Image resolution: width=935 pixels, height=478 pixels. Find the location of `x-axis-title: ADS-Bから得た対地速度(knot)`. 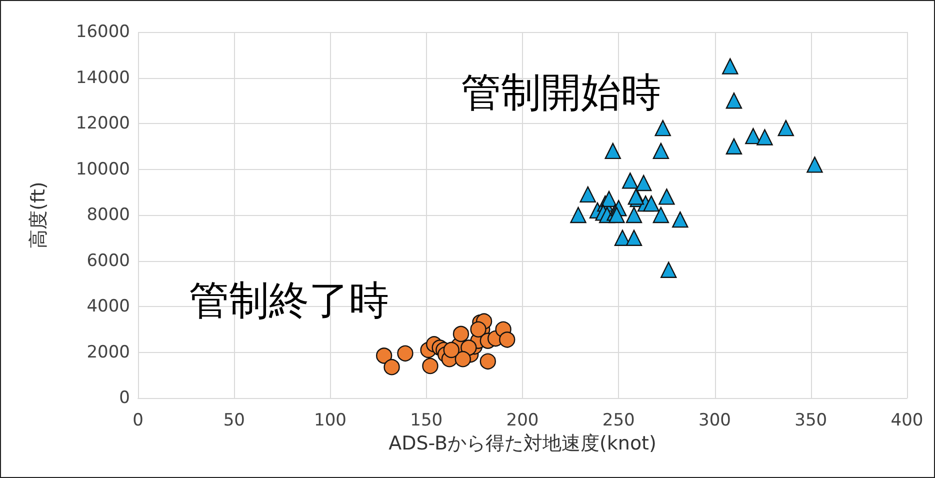

x-axis-title: ADS-Bから得た対地速度(knot) is located at coordinates (522, 443).